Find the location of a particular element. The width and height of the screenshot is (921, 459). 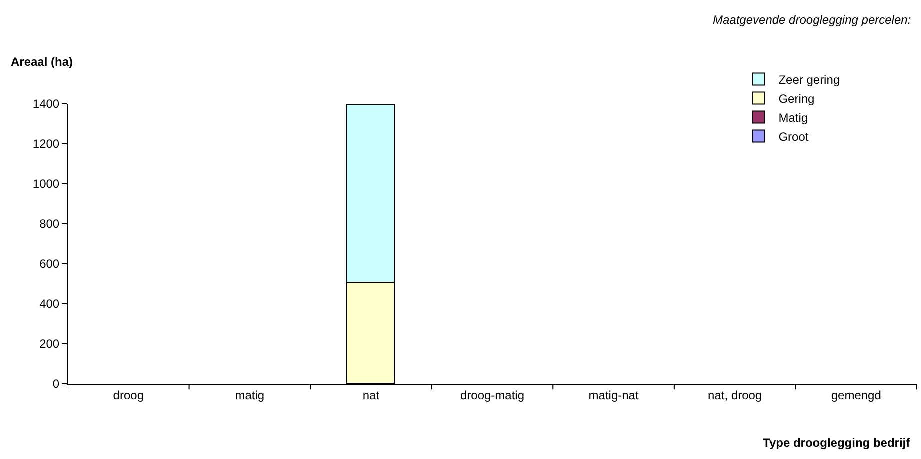

y-tick-label: 1400 is located at coordinates (46, 104).